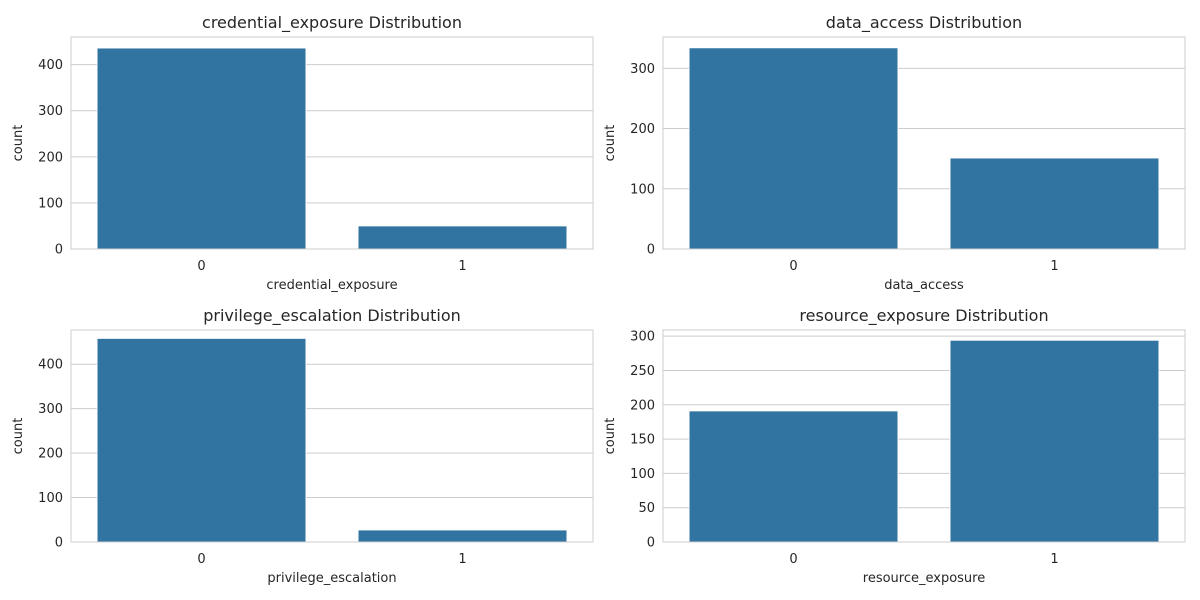 The width and height of the screenshot is (1200, 600). Describe the element at coordinates (924, 578) in the screenshot. I see `x-axis-label: resource_exposure` at that location.